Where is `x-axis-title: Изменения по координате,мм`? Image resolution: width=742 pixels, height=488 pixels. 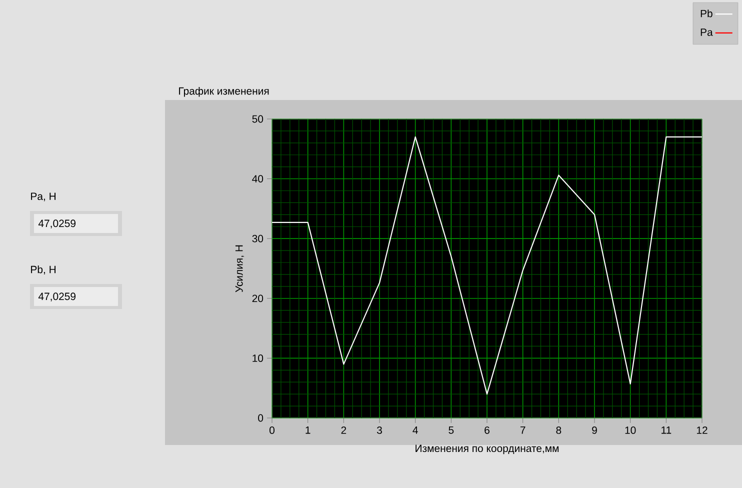 x-axis-title: Изменения по координате,мм is located at coordinates (487, 449).